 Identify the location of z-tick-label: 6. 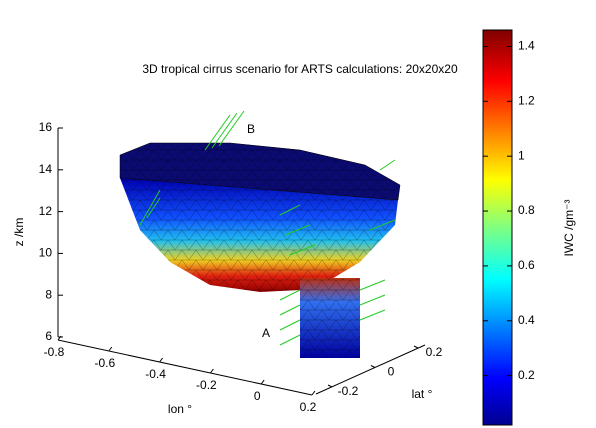
(48, 336).